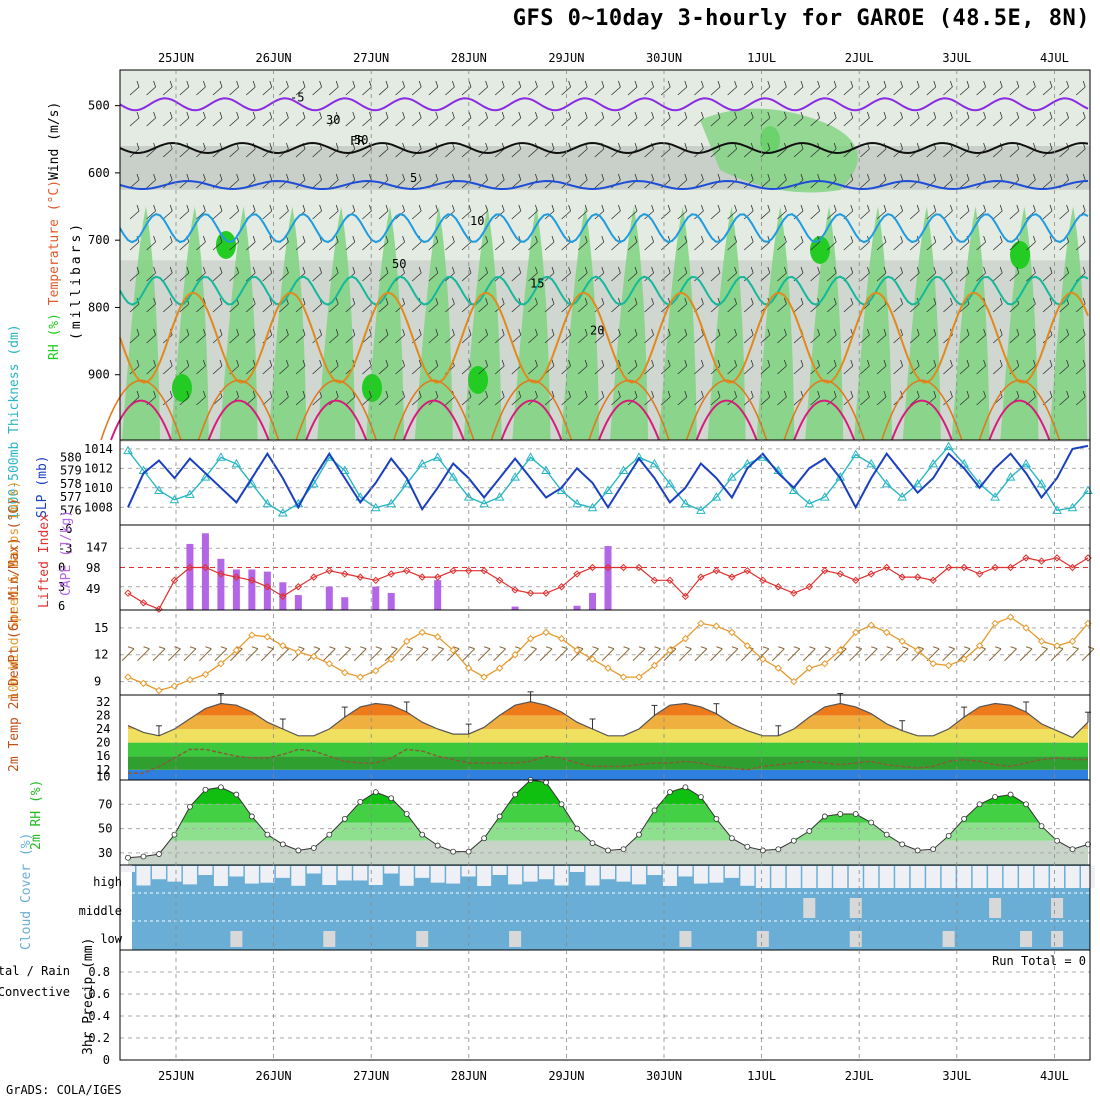 The width and height of the screenshot is (1100, 1100). I want to click on wind-tick-label: 9, so click(97, 682).